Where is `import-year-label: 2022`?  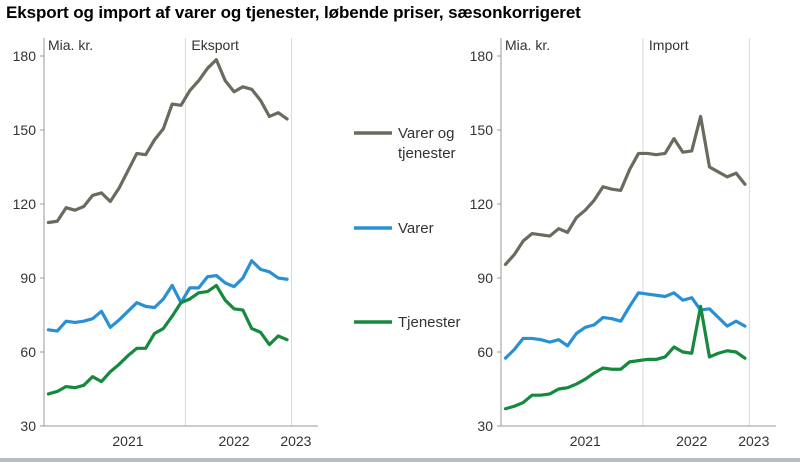 import-year-label: 2022 is located at coordinates (691, 441).